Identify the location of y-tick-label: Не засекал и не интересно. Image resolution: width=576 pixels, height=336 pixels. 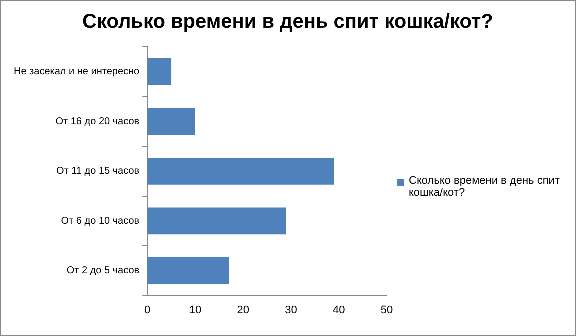
(77, 72).